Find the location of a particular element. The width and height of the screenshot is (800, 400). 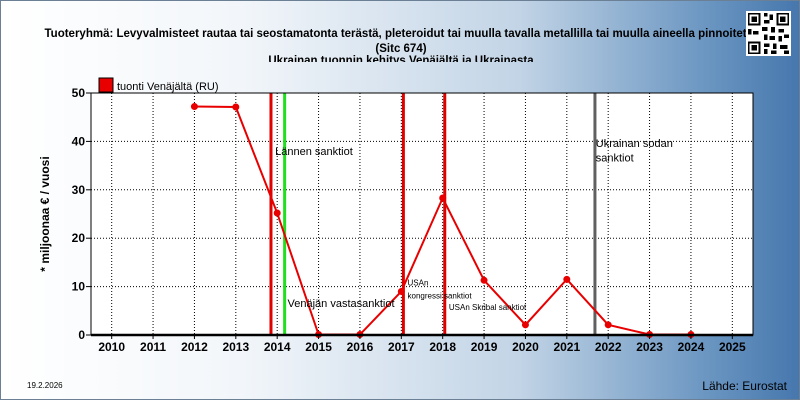

x-tick-label: 2016 is located at coordinates (360, 347).